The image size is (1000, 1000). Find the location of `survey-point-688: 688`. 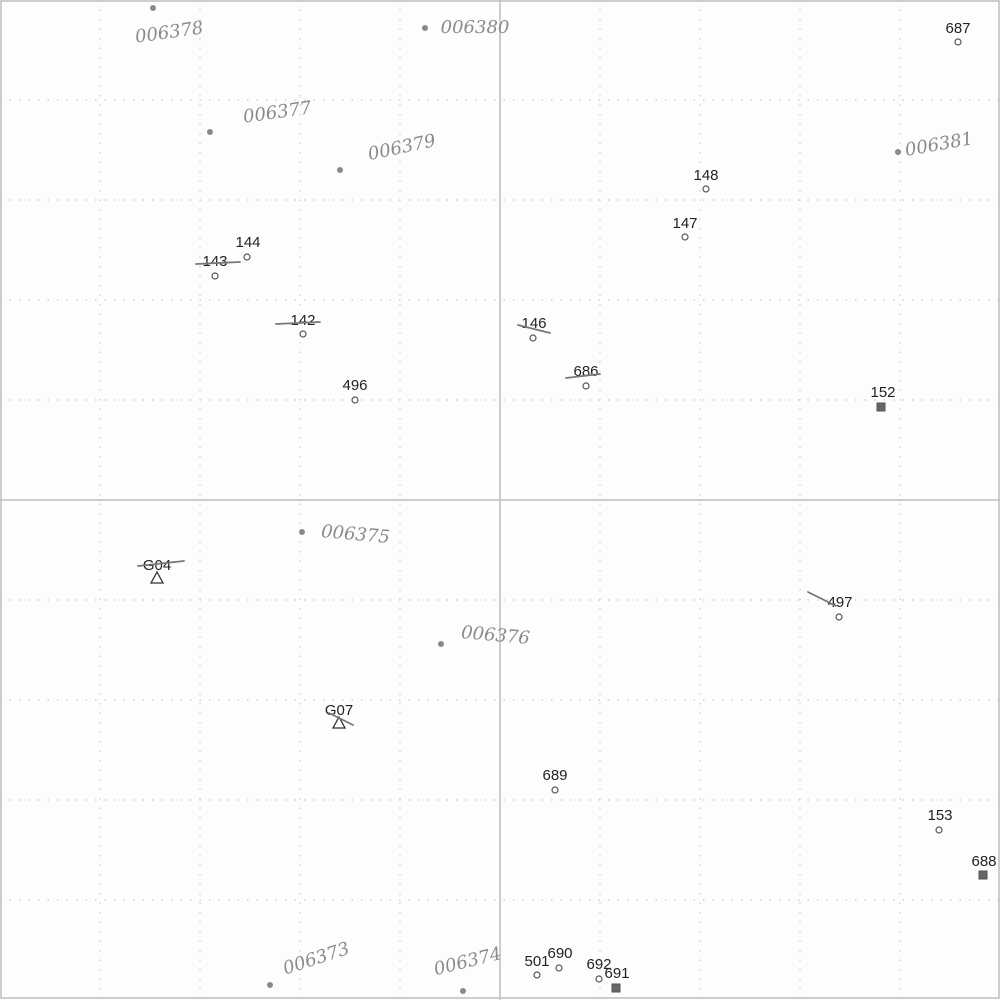

survey-point-688: 688 is located at coordinates (984, 866).